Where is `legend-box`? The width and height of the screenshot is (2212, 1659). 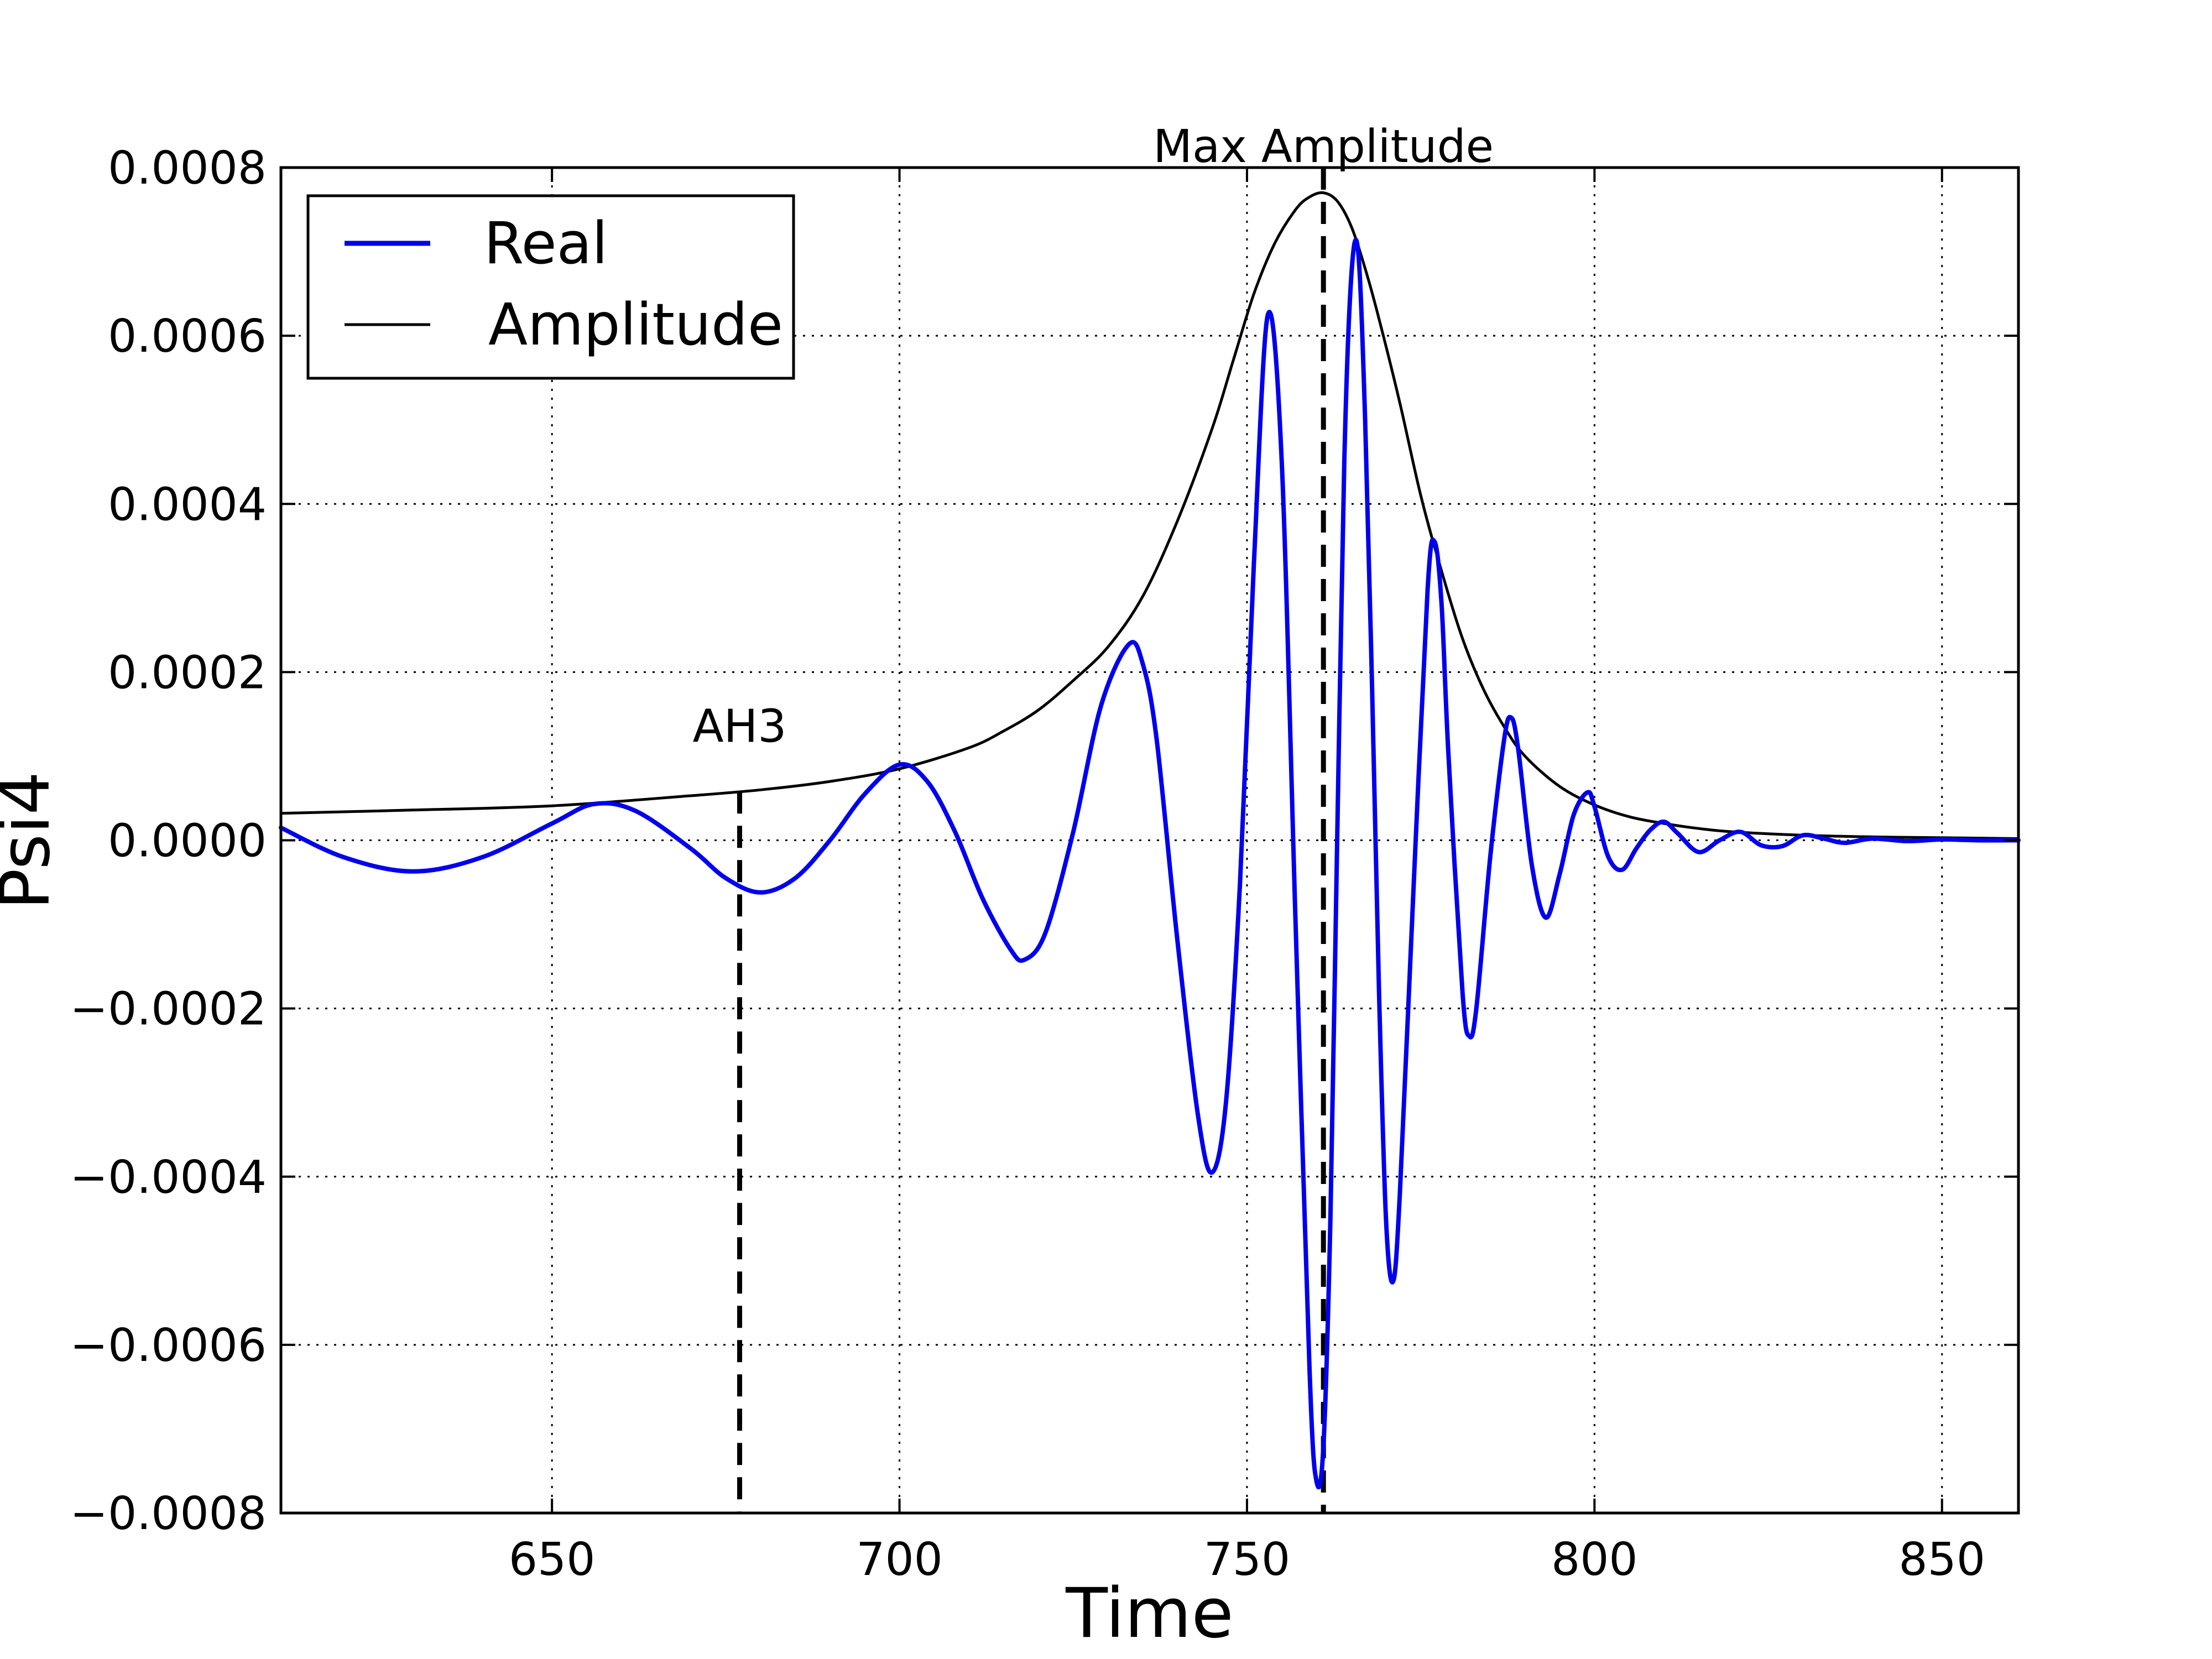 legend-box is located at coordinates (551, 287).